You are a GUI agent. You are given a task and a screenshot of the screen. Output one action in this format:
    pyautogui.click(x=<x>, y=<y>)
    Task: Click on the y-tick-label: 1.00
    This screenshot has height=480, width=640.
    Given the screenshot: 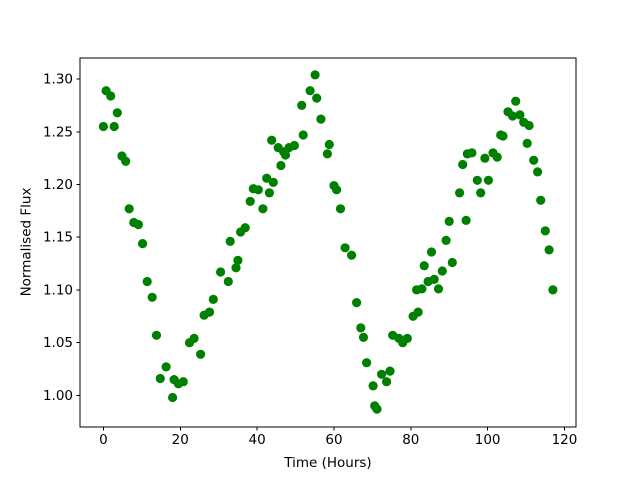 What is the action you would take?
    pyautogui.click(x=58, y=396)
    